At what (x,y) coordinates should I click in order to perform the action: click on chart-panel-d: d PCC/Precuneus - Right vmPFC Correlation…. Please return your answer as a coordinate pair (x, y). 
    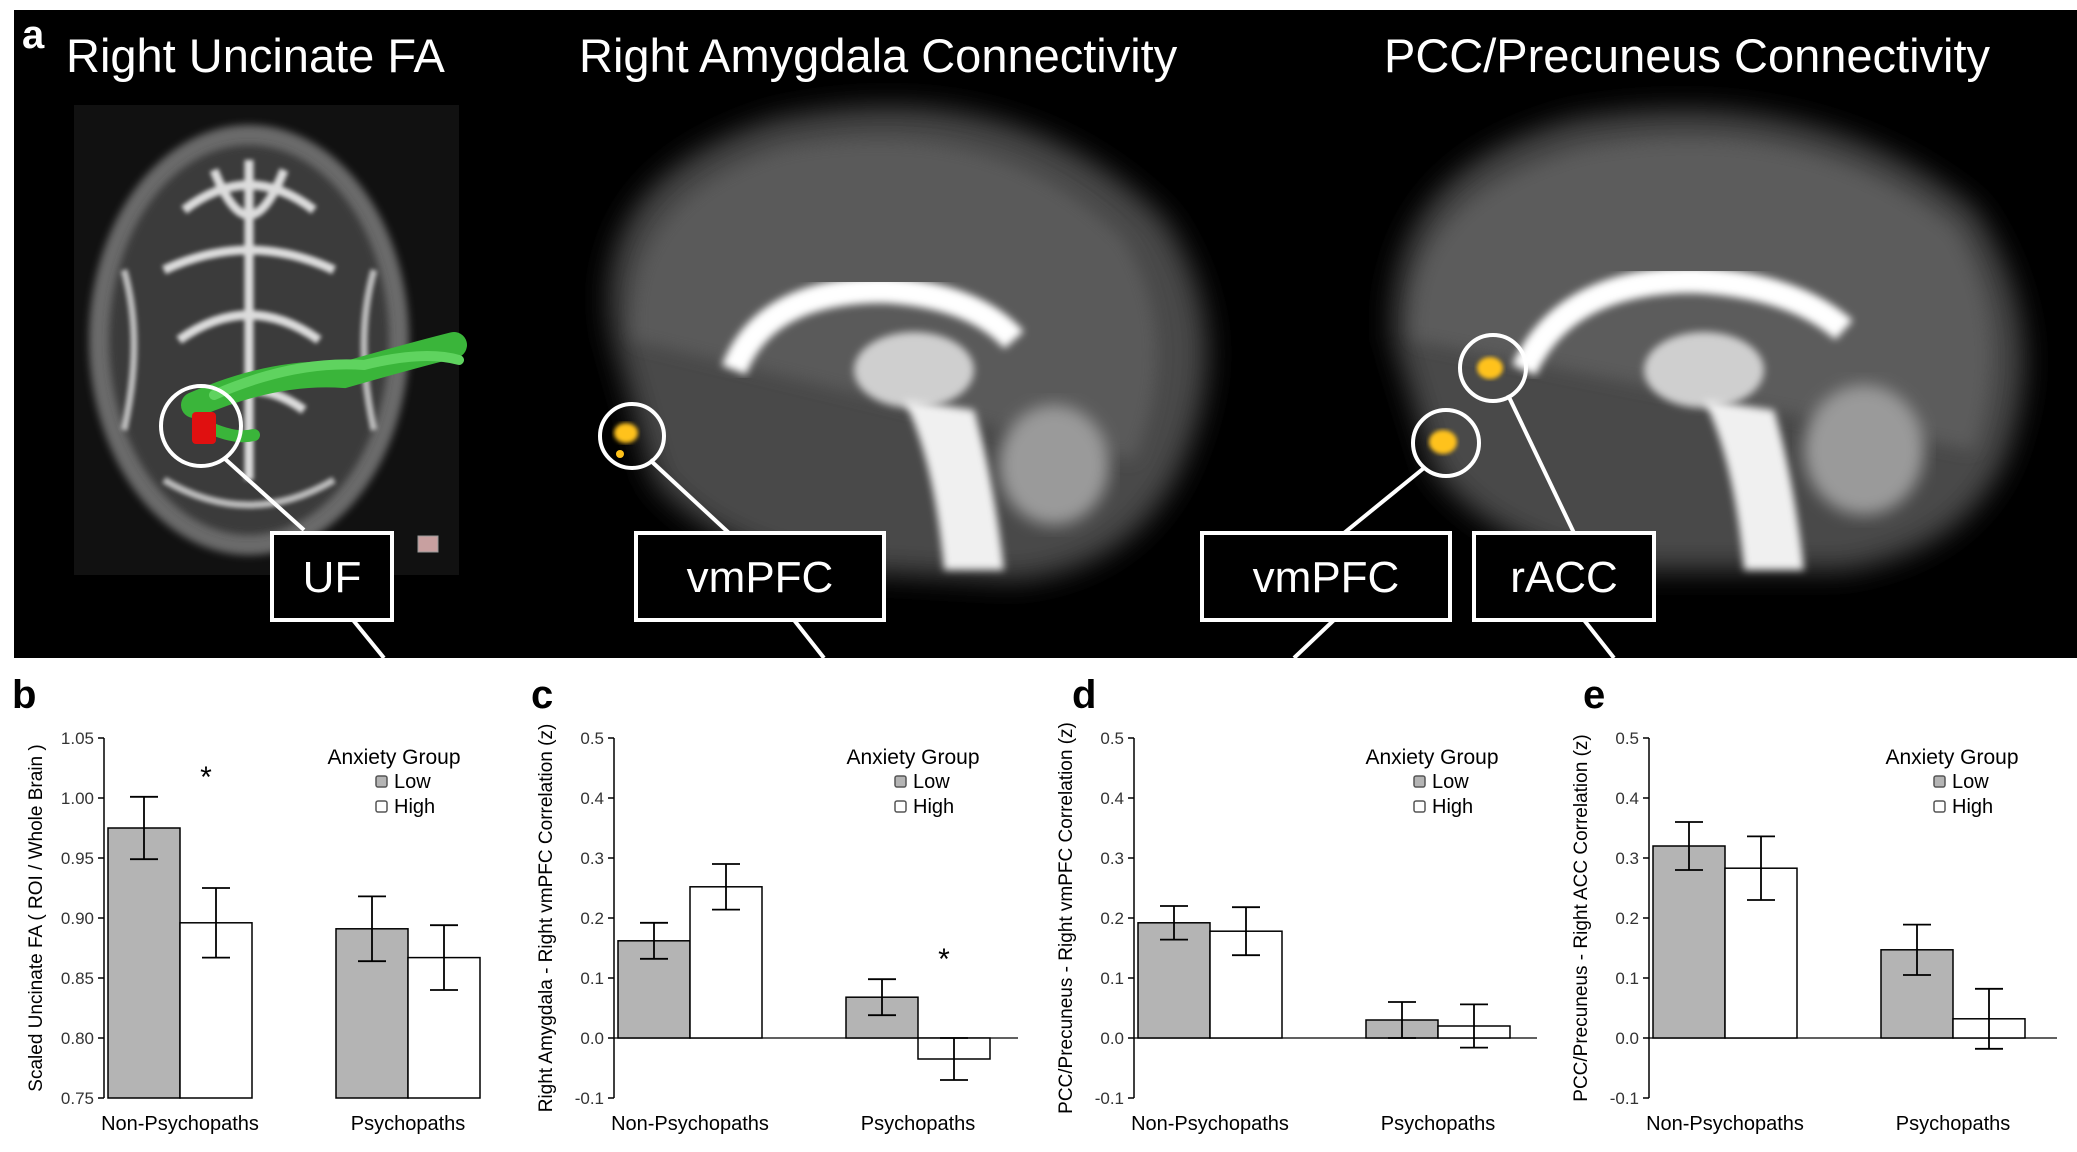
    Looking at the image, I should click on (1297, 906).